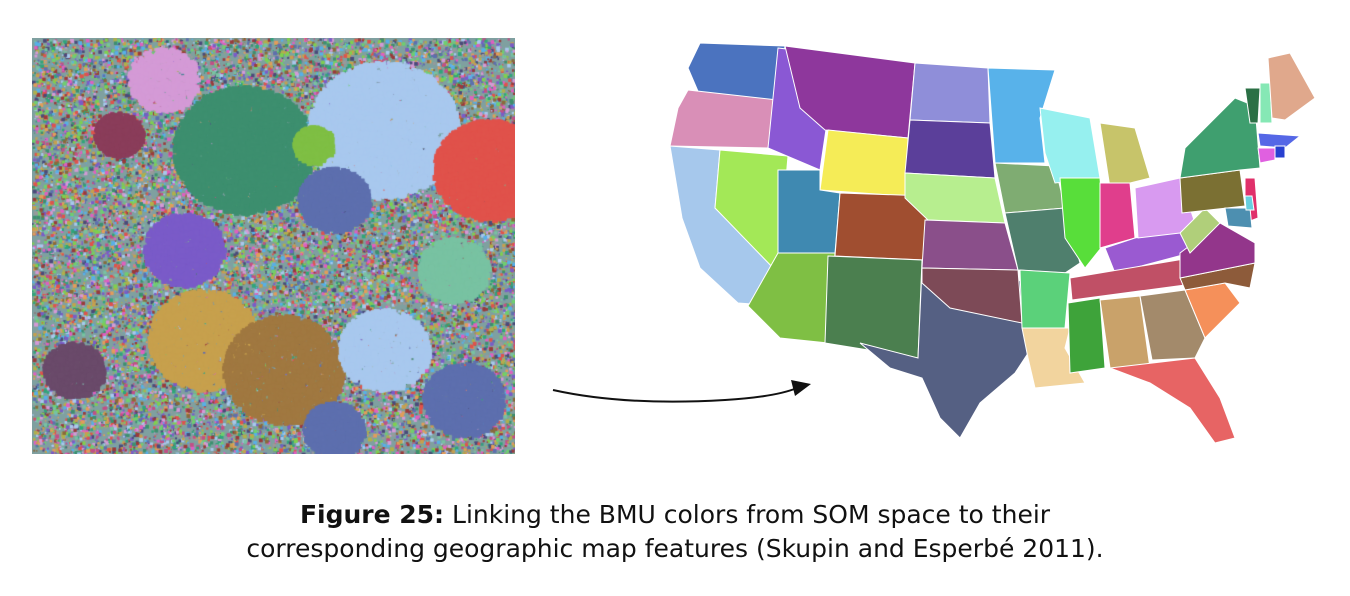  What do you see at coordinates (1172, 325) in the screenshot?
I see `state-ga` at bounding box center [1172, 325].